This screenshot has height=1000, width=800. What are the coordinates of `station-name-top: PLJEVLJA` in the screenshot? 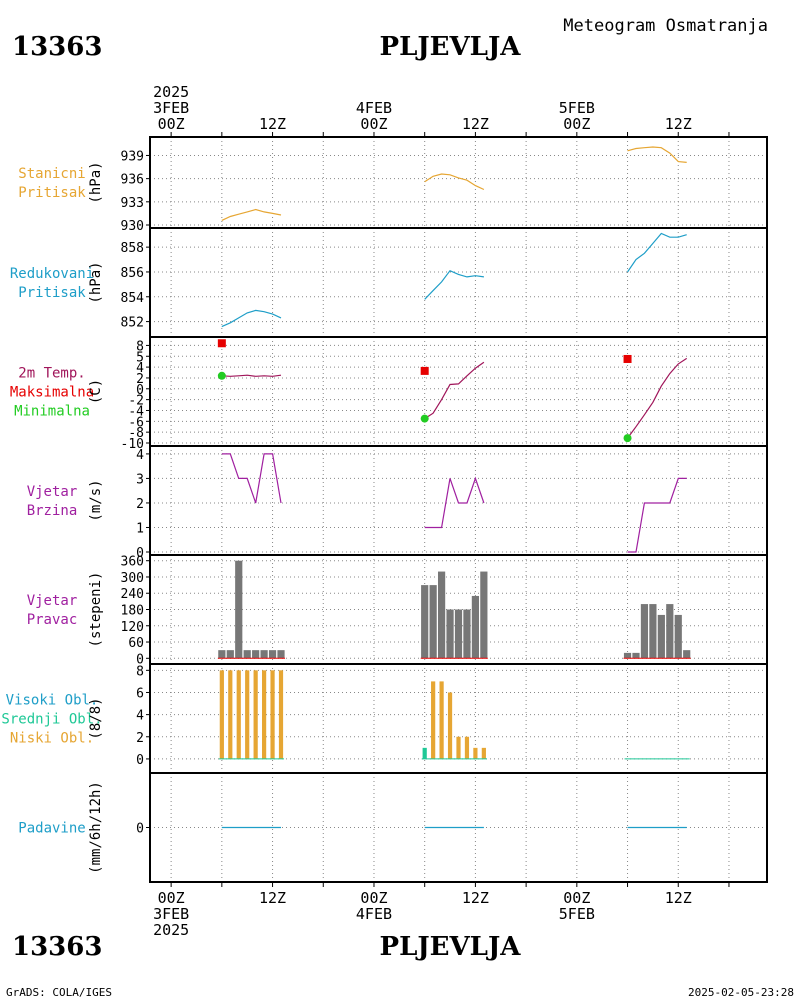 It's located at (451, 47).